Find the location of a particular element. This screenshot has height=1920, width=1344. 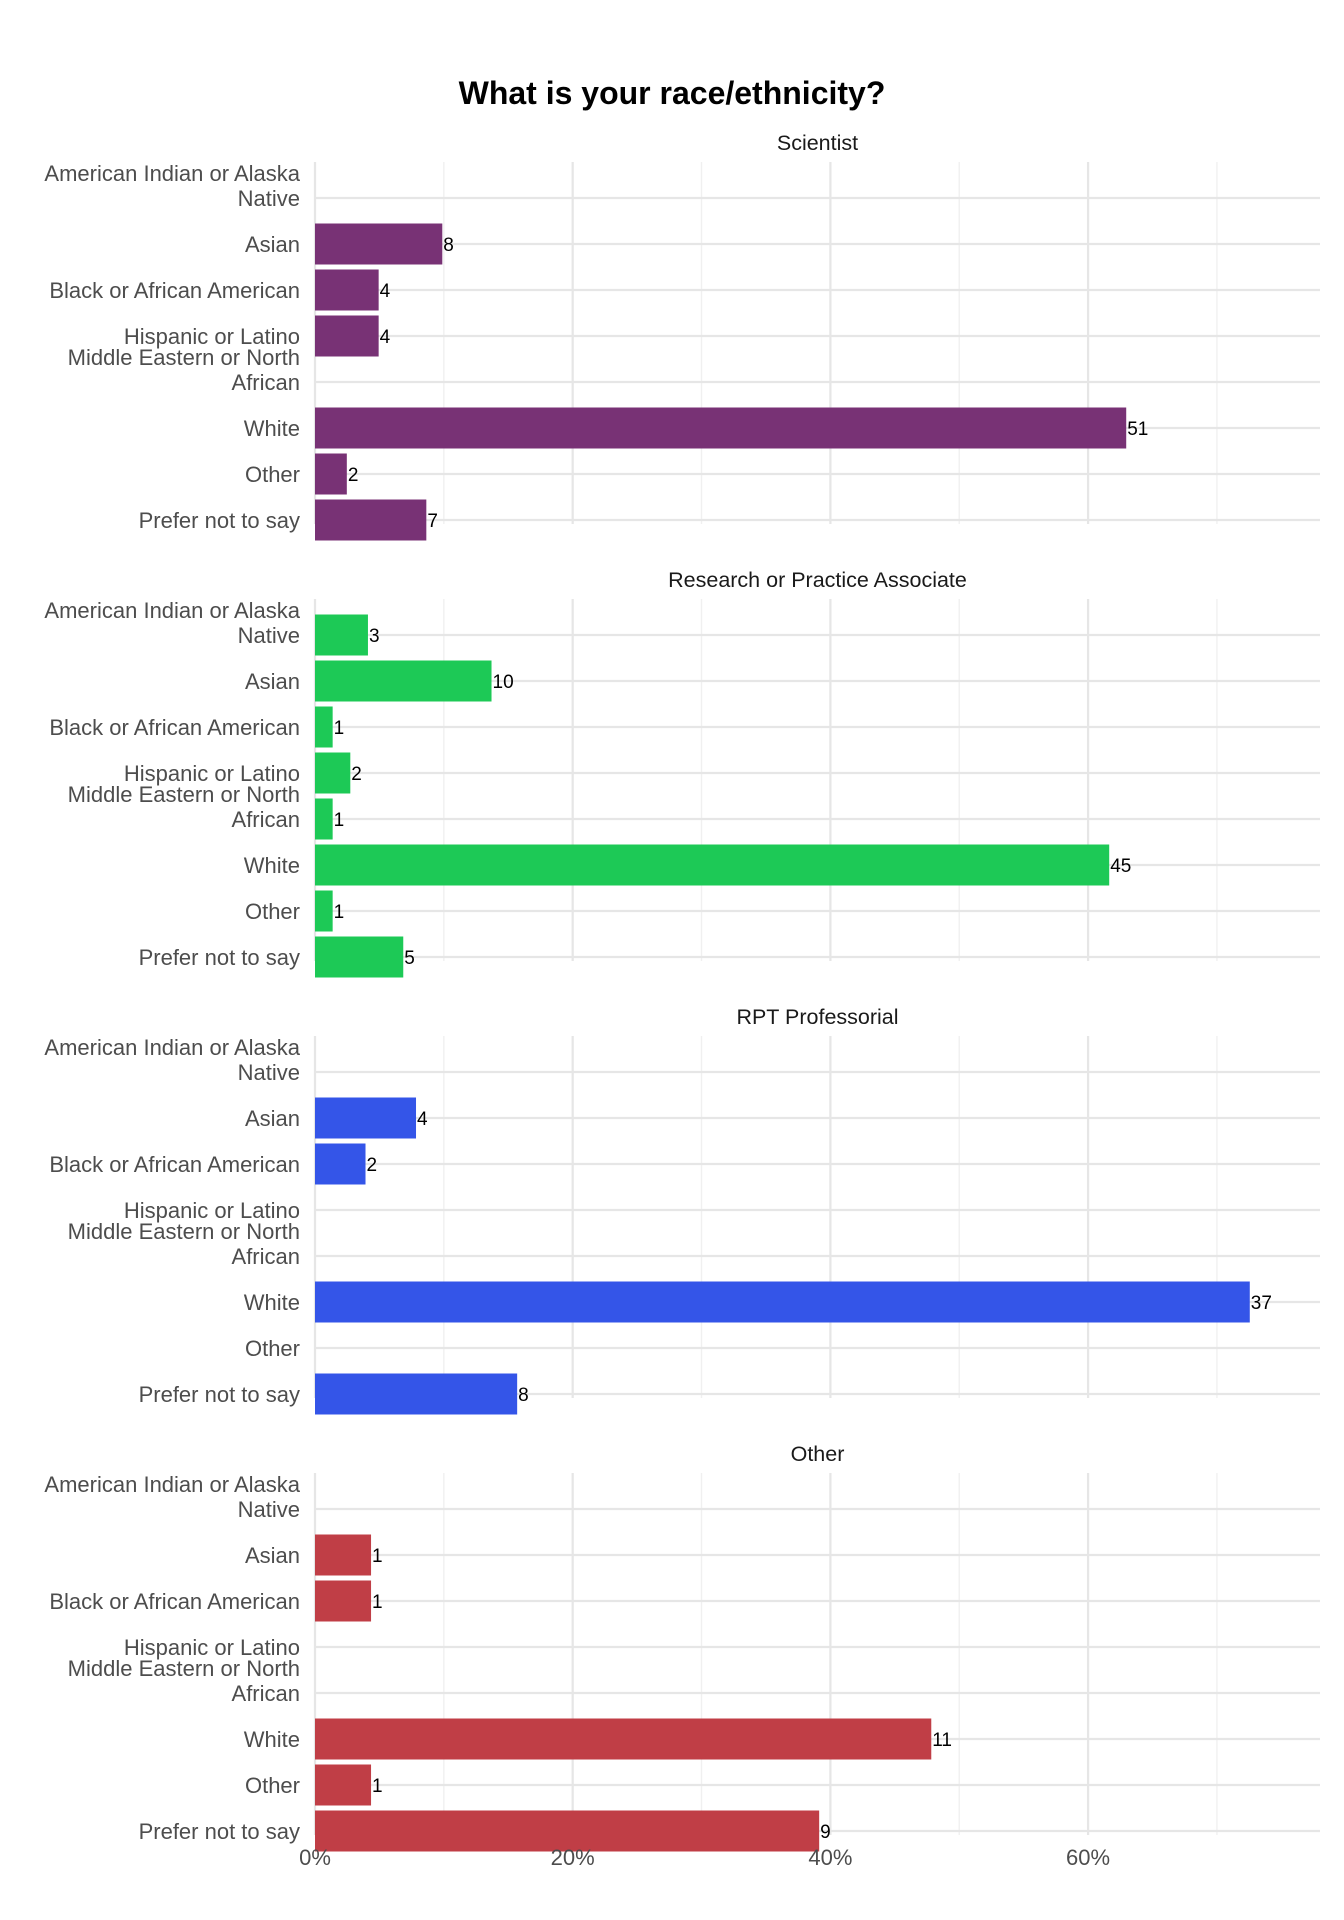

x-tick-label: 20% is located at coordinates (573, 1857).